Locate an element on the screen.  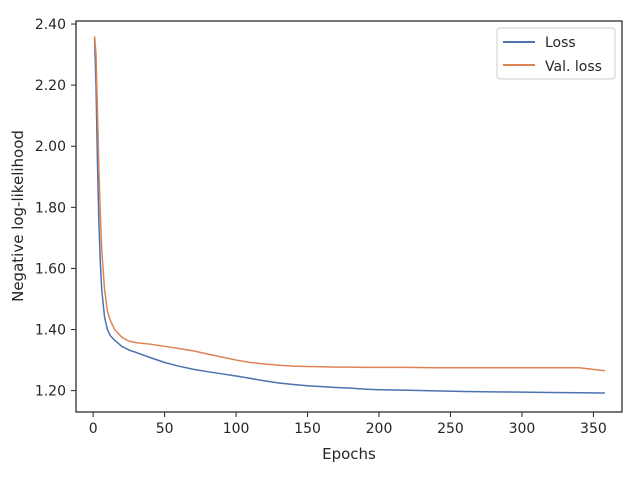
x-tick-label: 200 is located at coordinates (379, 429).